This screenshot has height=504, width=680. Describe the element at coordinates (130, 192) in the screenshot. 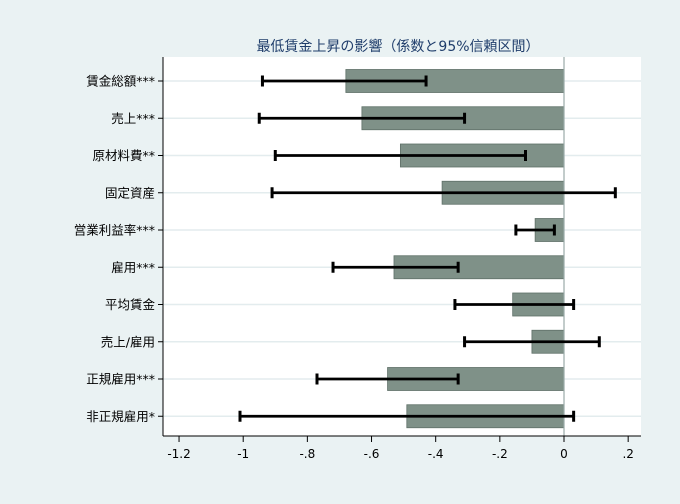

I see `y-tick-label-3: 固定資産` at that location.